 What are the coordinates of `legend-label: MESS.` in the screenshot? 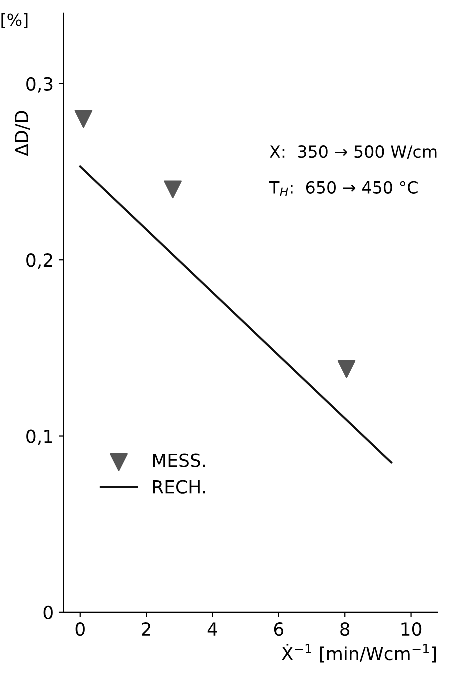 It's located at (179, 461).